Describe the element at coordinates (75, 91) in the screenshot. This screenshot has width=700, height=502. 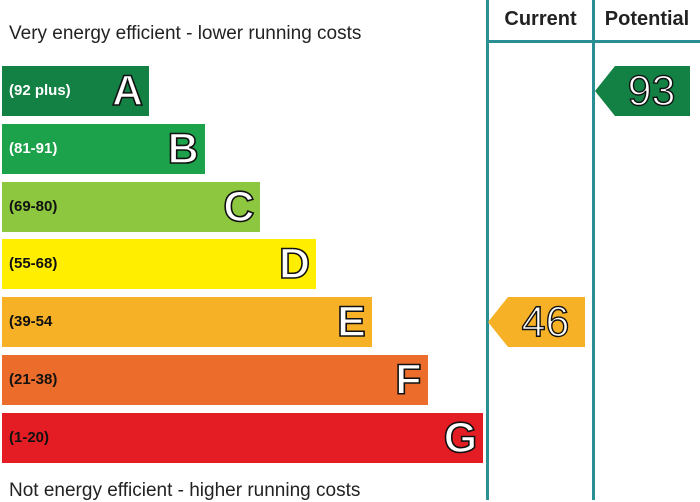
I see `band-a: (92 plus) A` at that location.